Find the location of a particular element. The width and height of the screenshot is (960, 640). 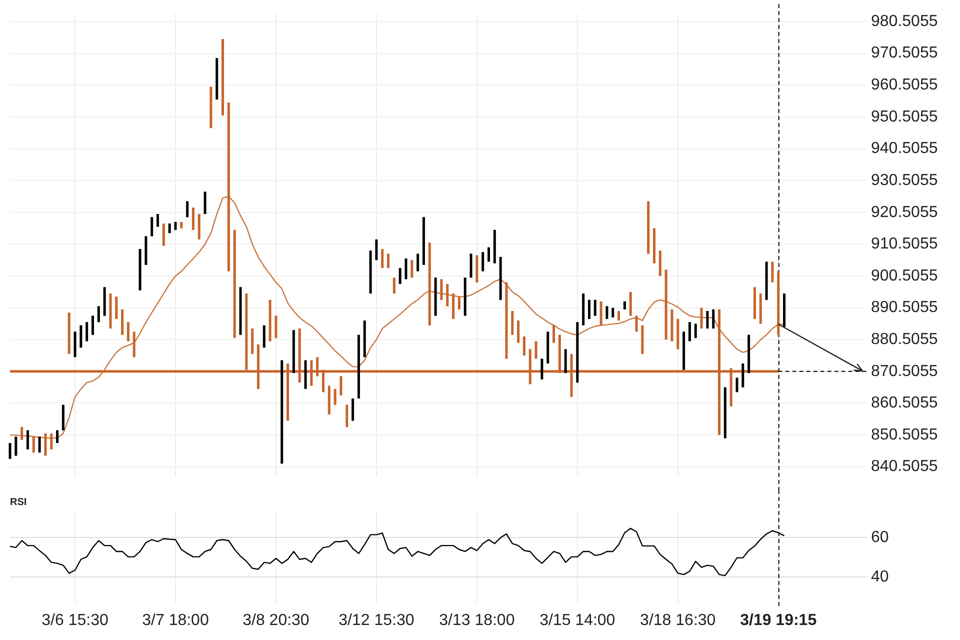

x-tick-label: 3/12 15:30 is located at coordinates (376, 620).